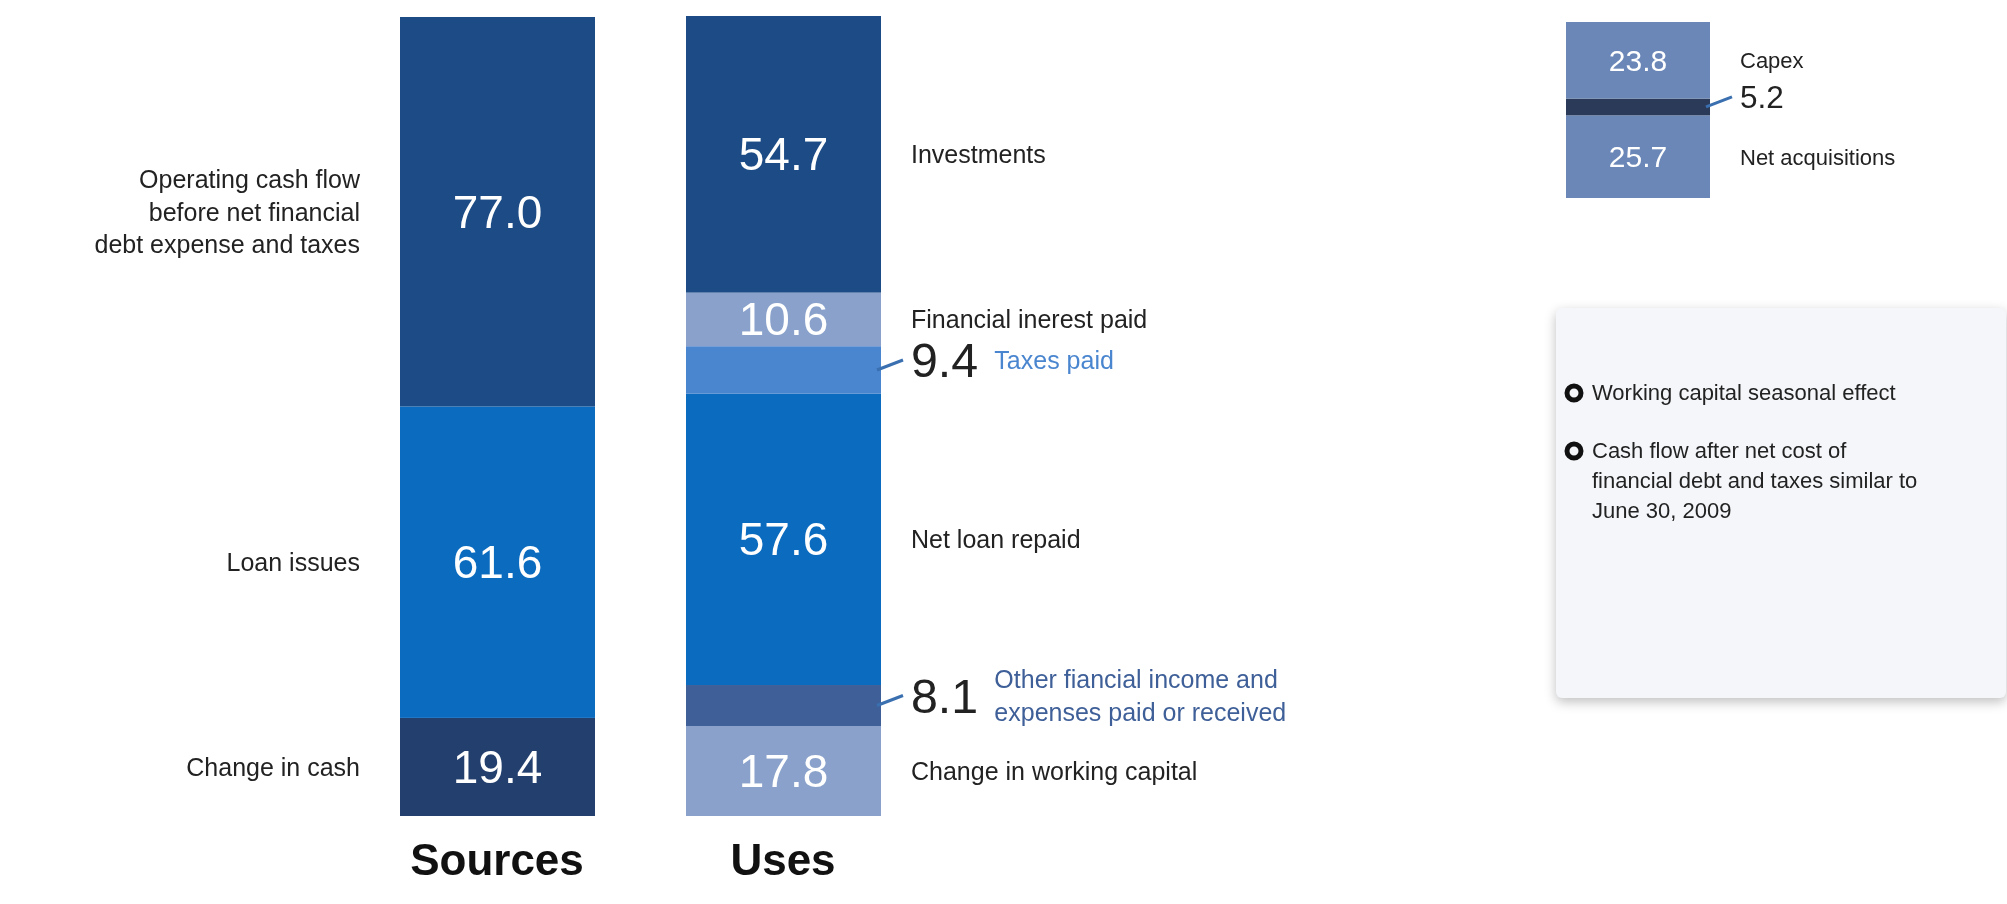 This screenshot has height=904, width=2007. Describe the element at coordinates (783, 860) in the screenshot. I see `x-tick-label: Uses` at that location.